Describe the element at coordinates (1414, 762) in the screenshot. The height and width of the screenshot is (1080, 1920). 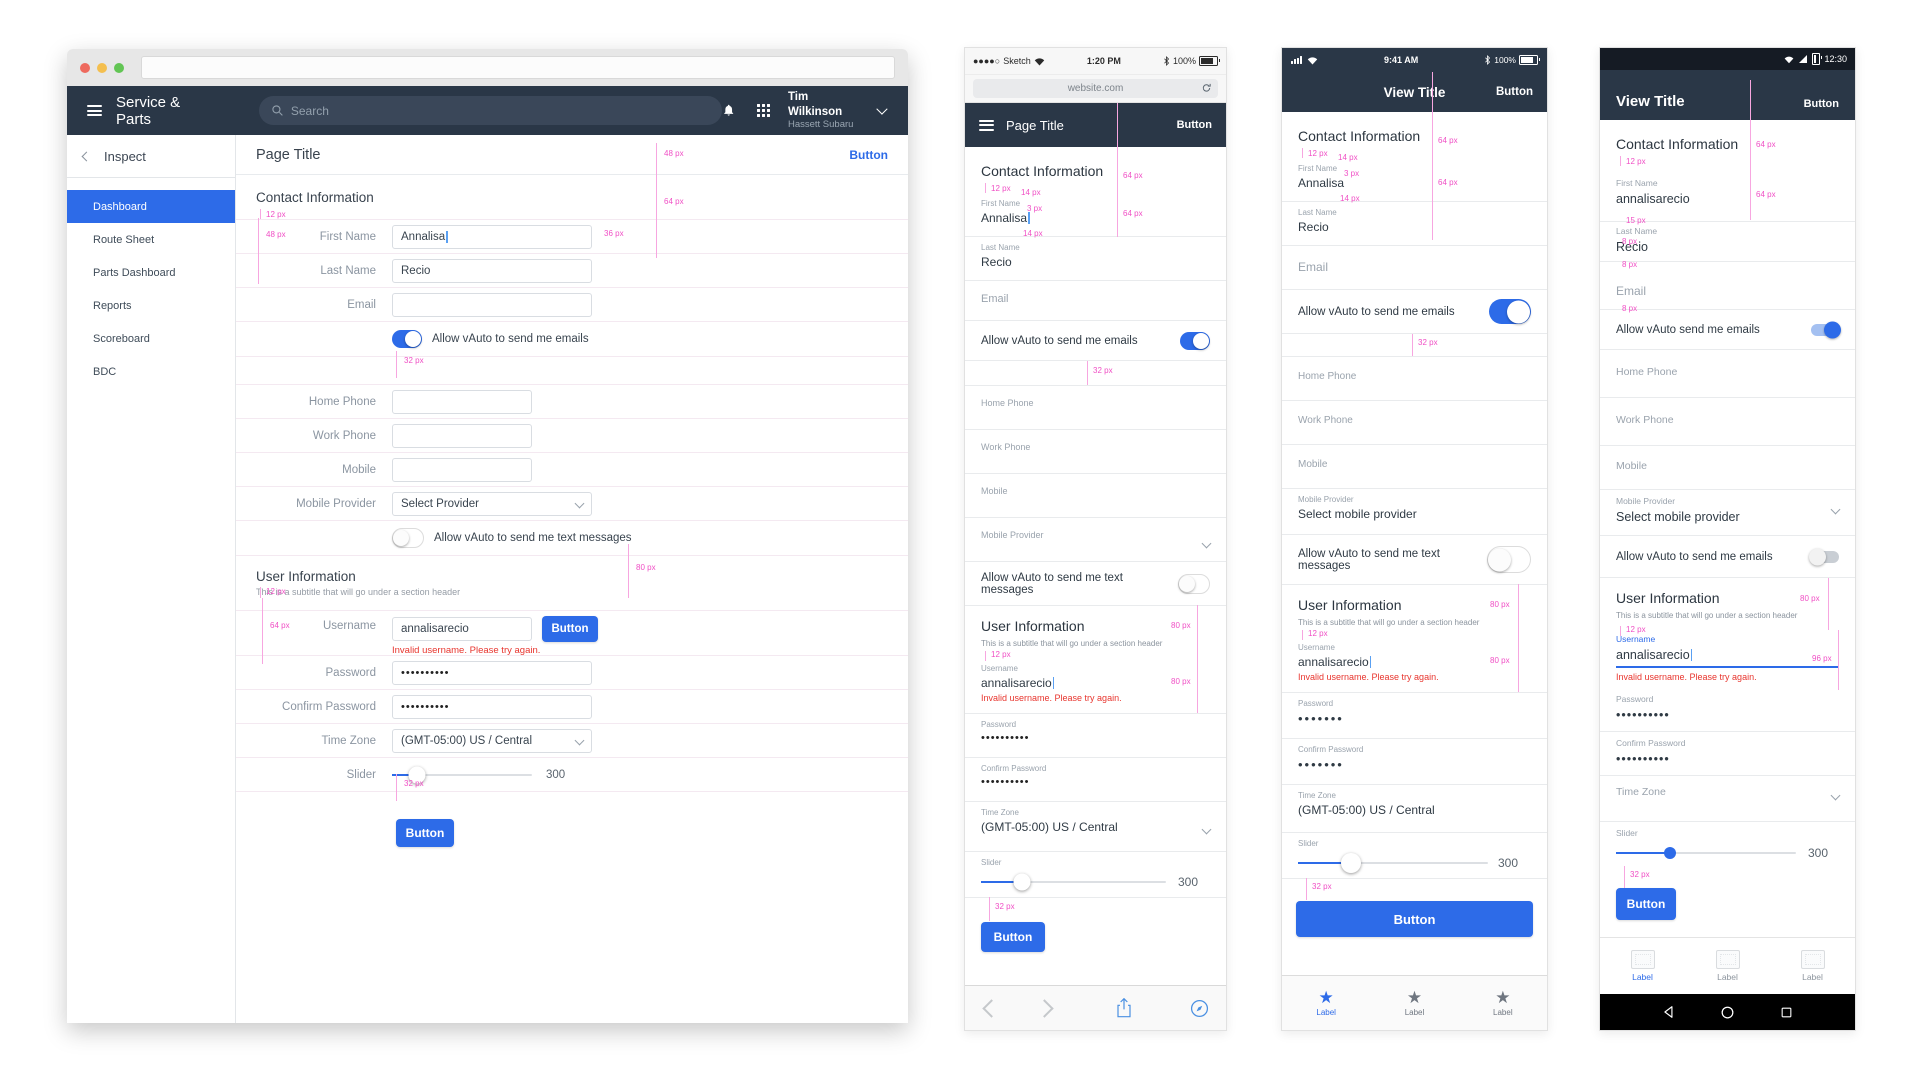
I see `confirm-password-field: Confirm Password •••••••` at that location.